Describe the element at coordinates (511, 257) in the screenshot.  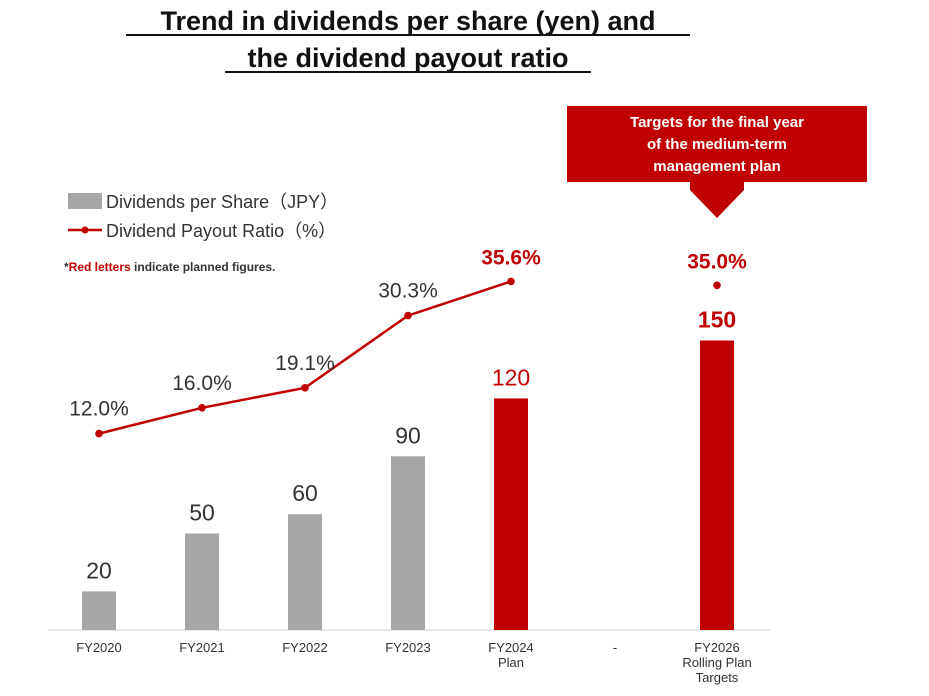
I see `payout-ratio-label: 35.6%` at that location.